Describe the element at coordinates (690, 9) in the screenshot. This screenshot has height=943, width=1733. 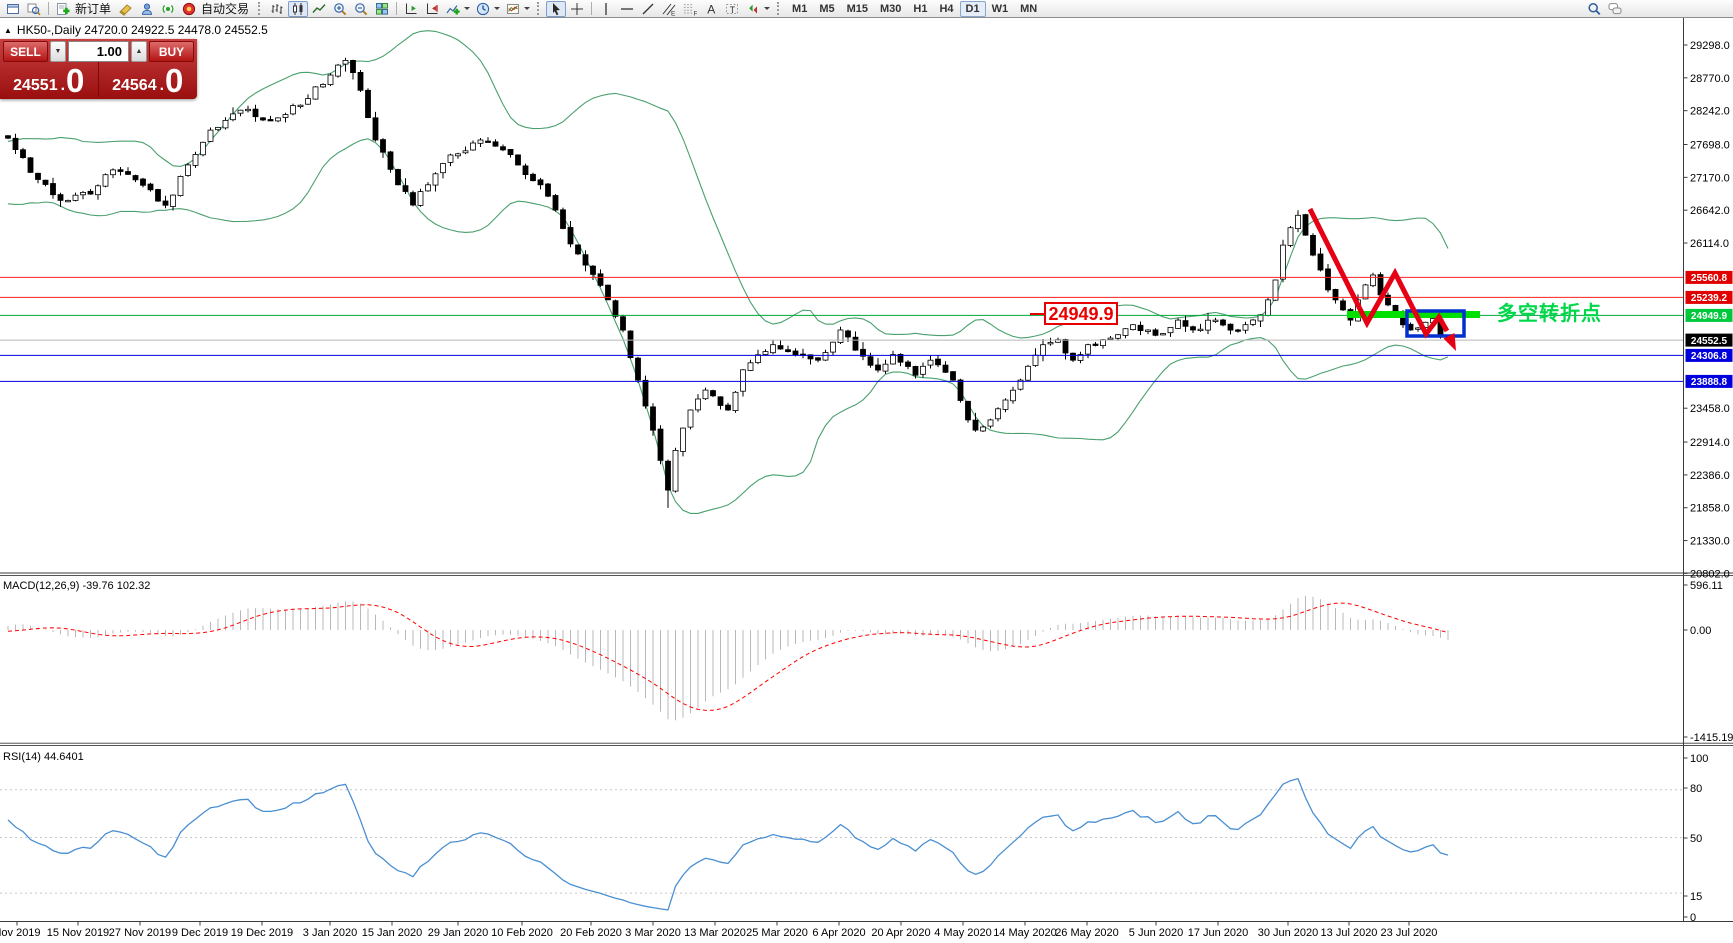
I see `fibonacci-icon: F` at that location.